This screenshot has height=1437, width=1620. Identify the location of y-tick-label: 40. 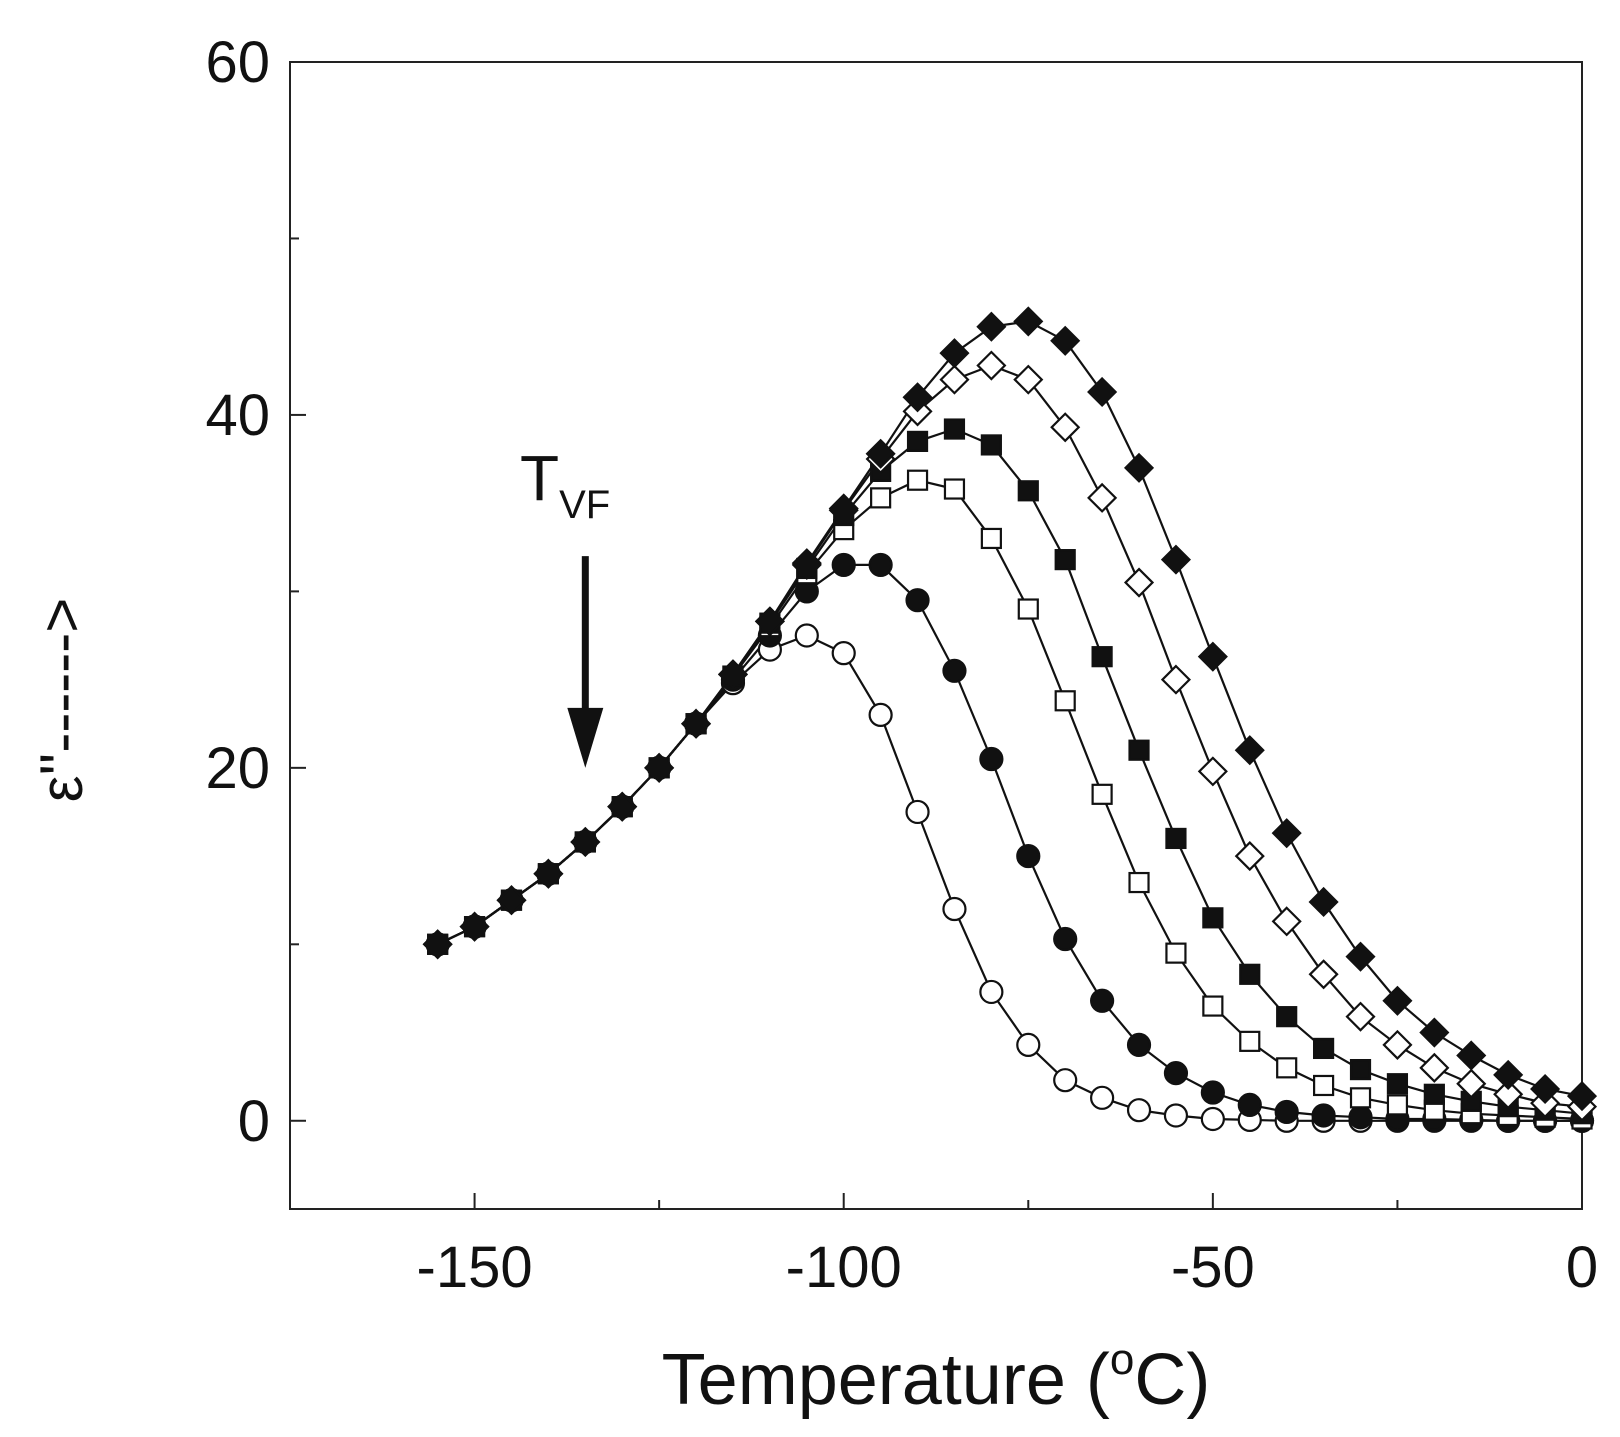
(237, 415).